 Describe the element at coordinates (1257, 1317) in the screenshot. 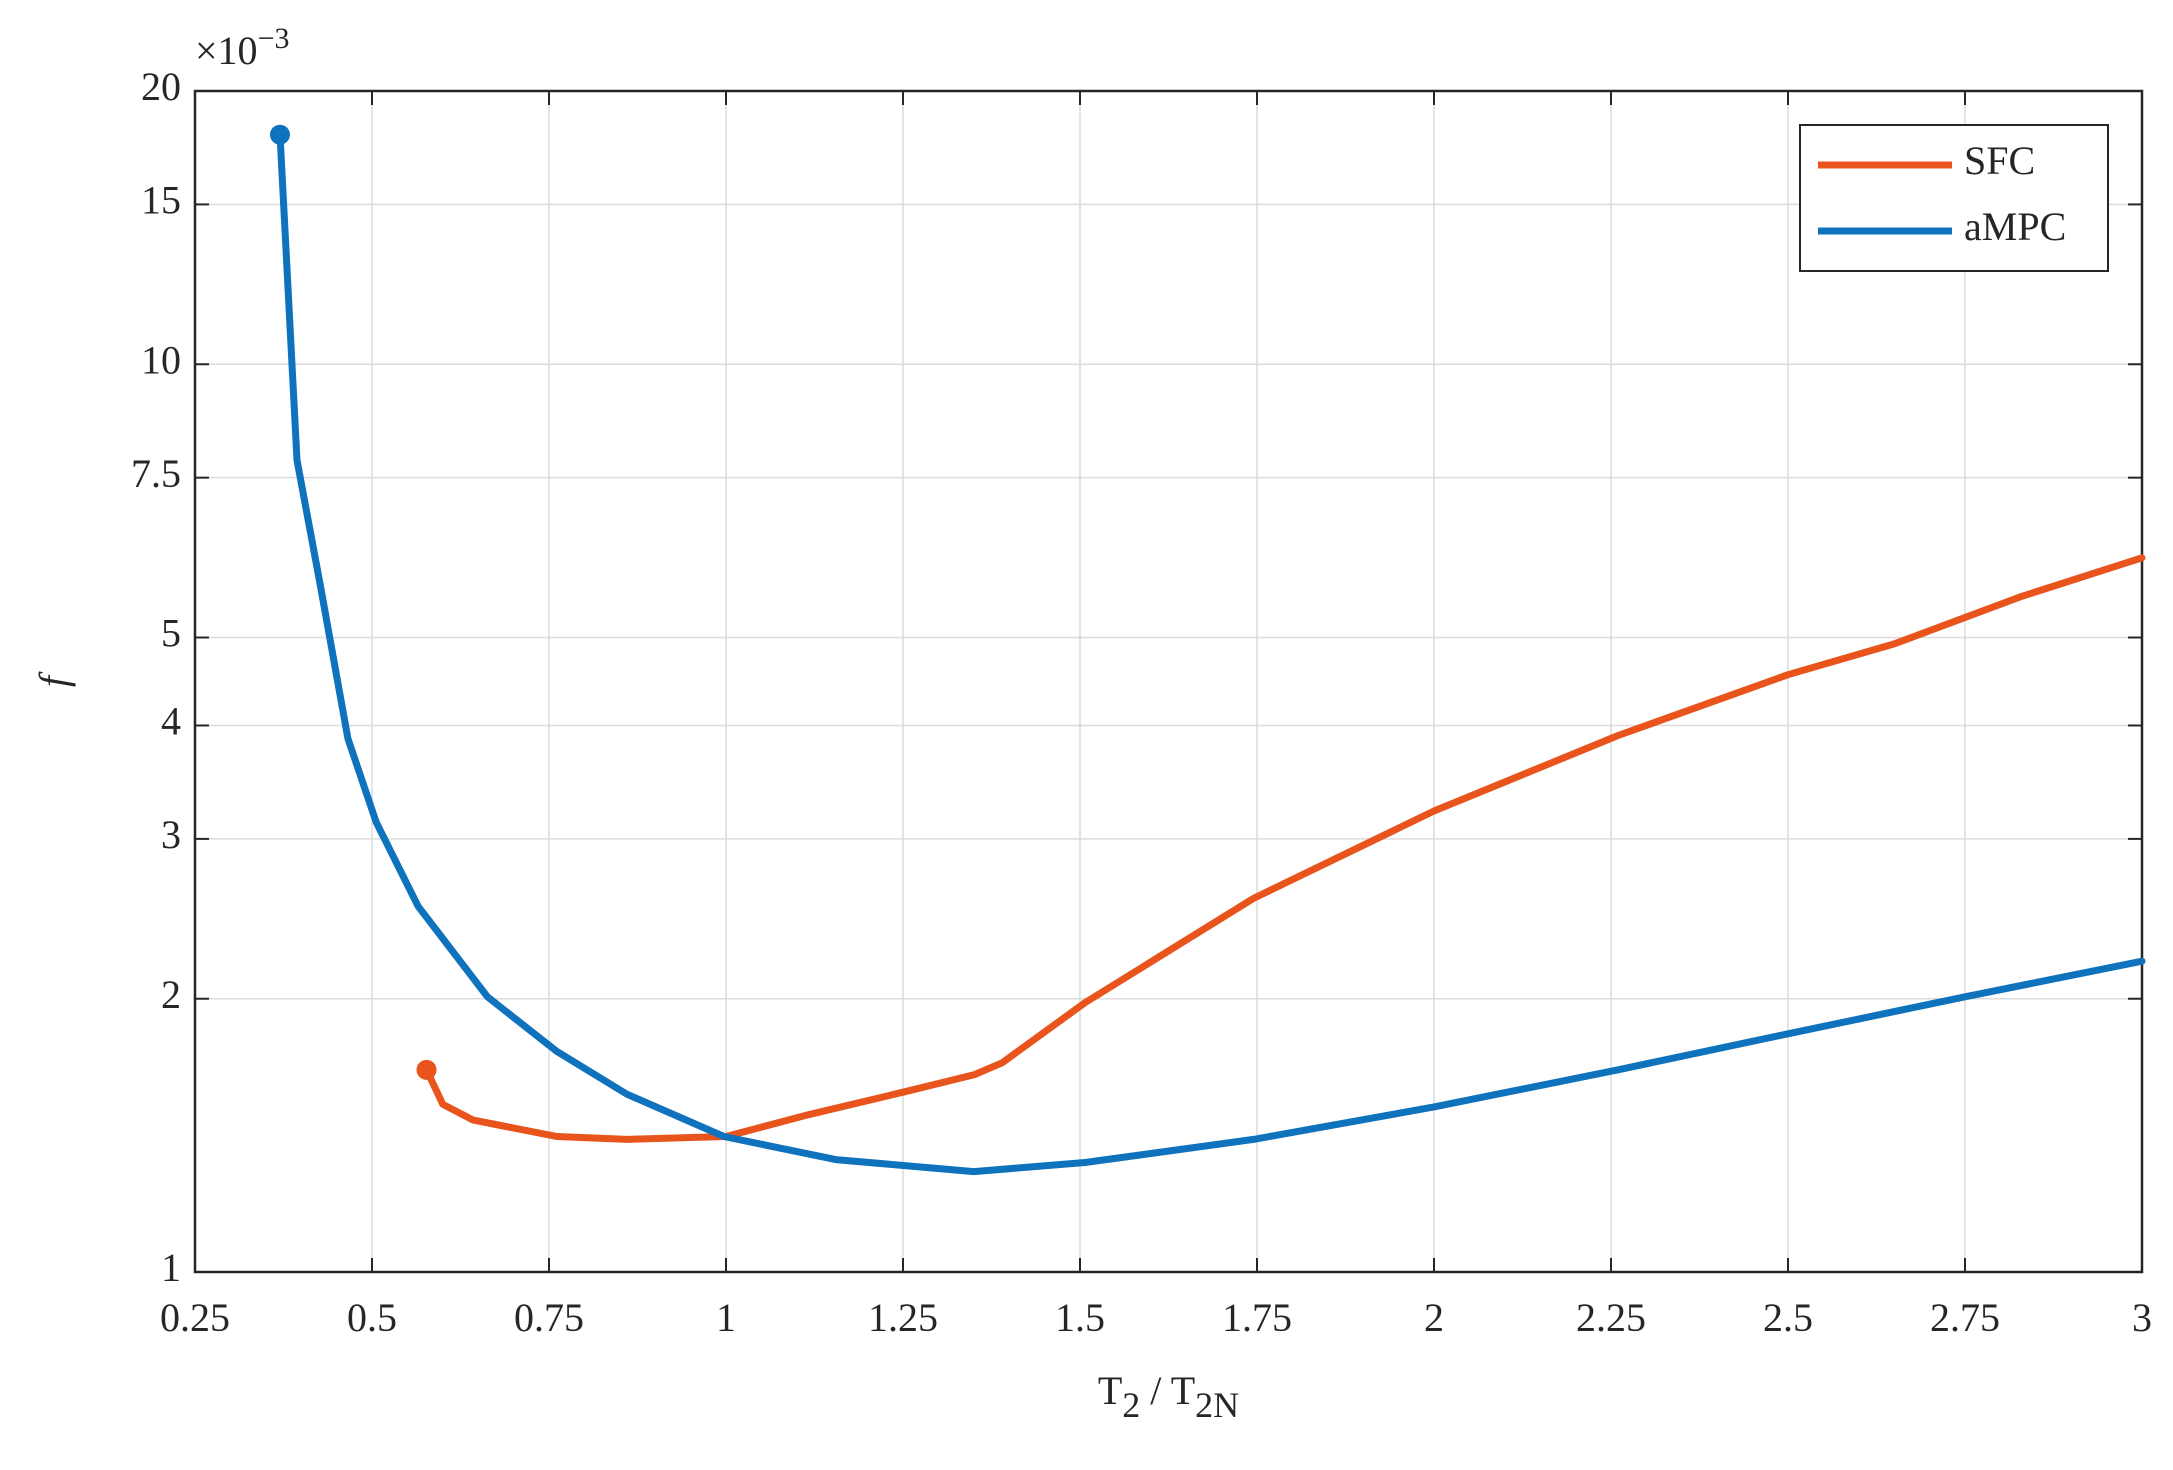

I see `x-tick-label: 1.75` at that location.